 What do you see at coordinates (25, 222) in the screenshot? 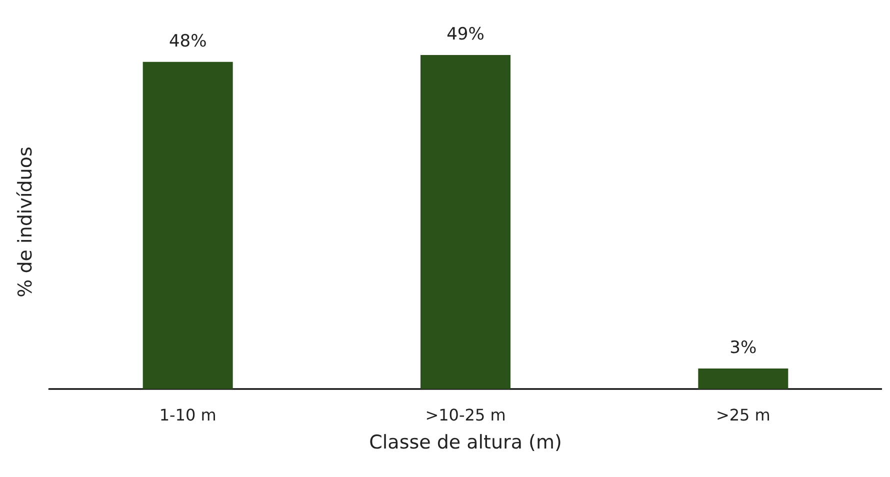
I see `y-axis-title: % de indivíduos` at bounding box center [25, 222].